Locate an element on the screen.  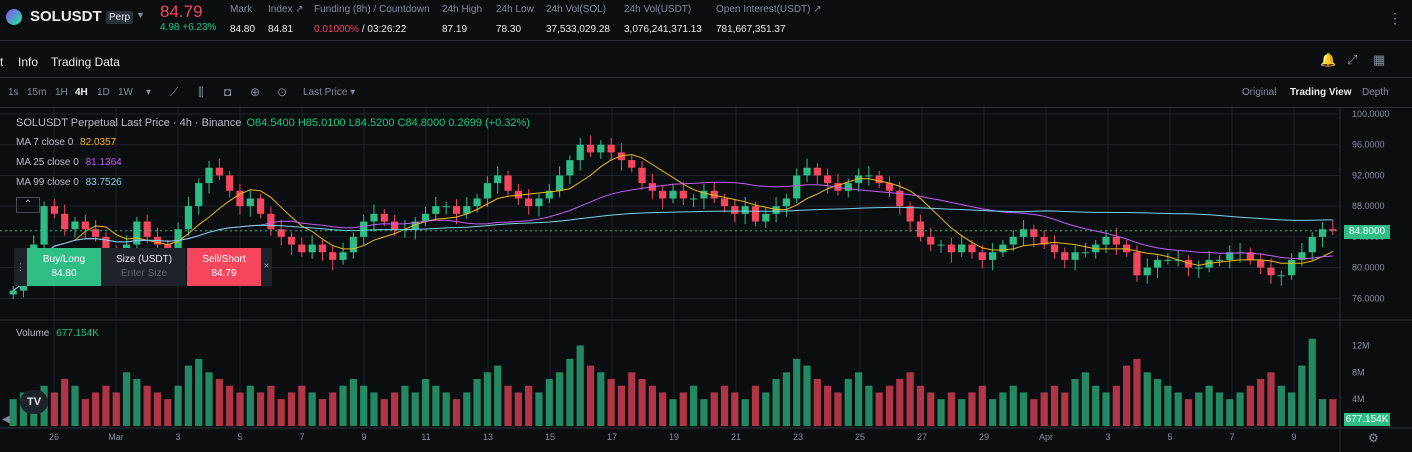
more-menu-icon: ⋮ is located at coordinates (1395, 18).